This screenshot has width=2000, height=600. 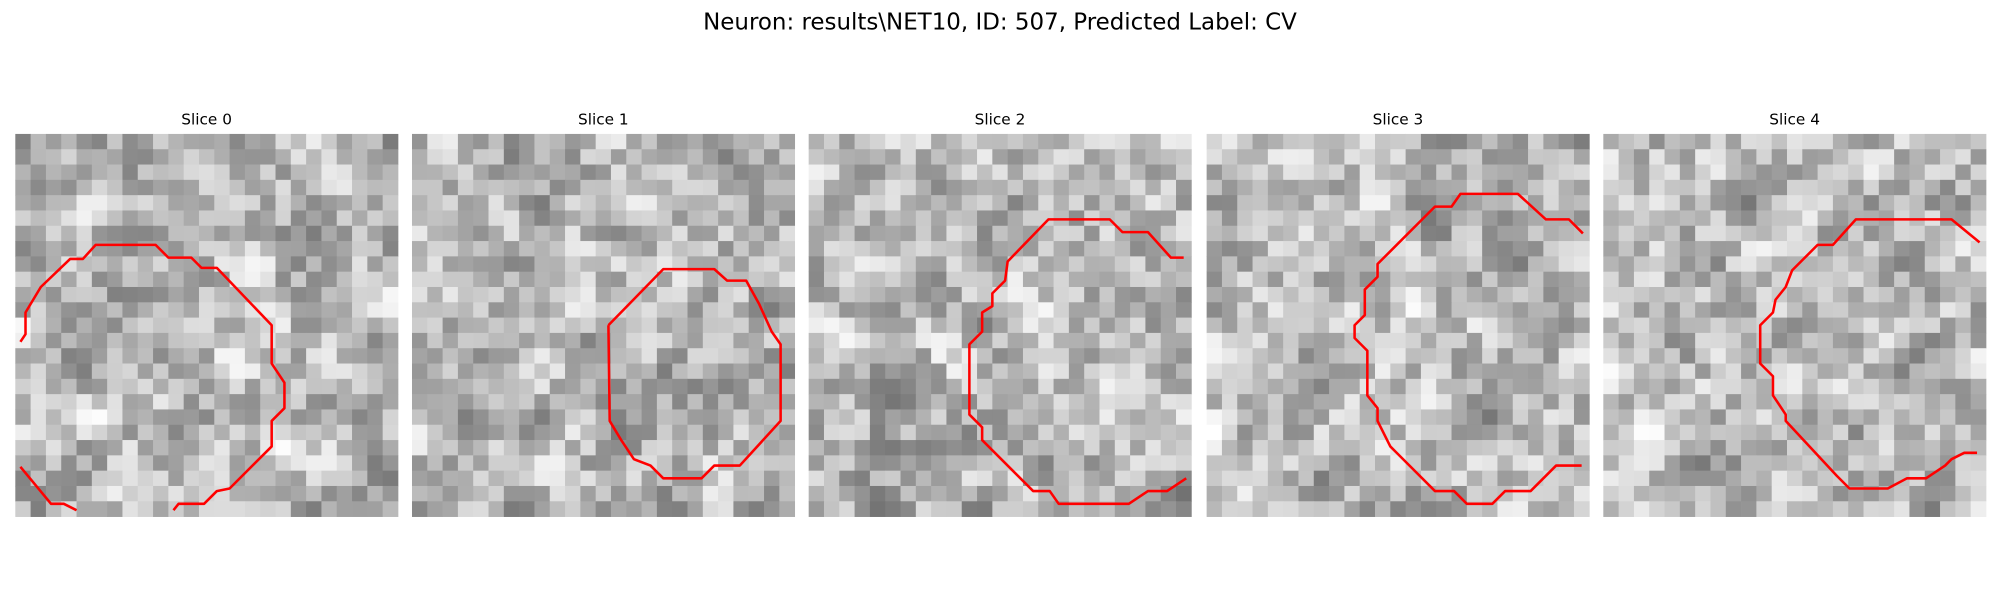 I want to click on panel-title: Slice 2, so click(x=1000, y=119).